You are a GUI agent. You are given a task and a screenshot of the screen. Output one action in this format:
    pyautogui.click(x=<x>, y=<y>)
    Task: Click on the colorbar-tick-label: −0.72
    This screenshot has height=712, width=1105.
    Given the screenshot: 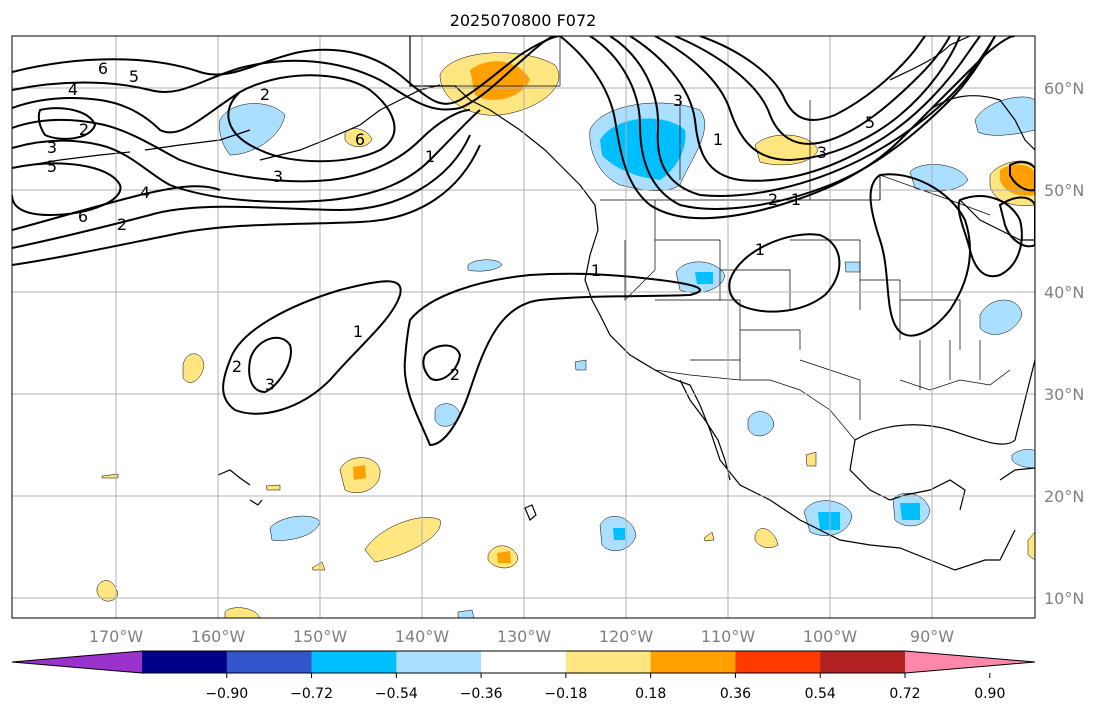 What is the action you would take?
    pyautogui.click(x=311, y=694)
    